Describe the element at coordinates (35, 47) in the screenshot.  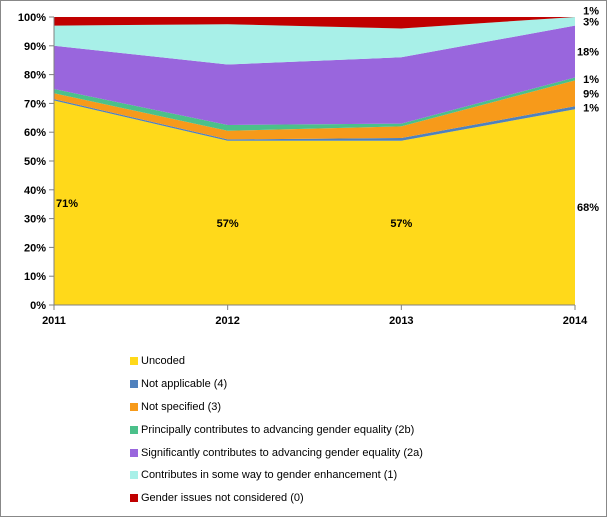
I see `y-tick-label: 90%` at that location.